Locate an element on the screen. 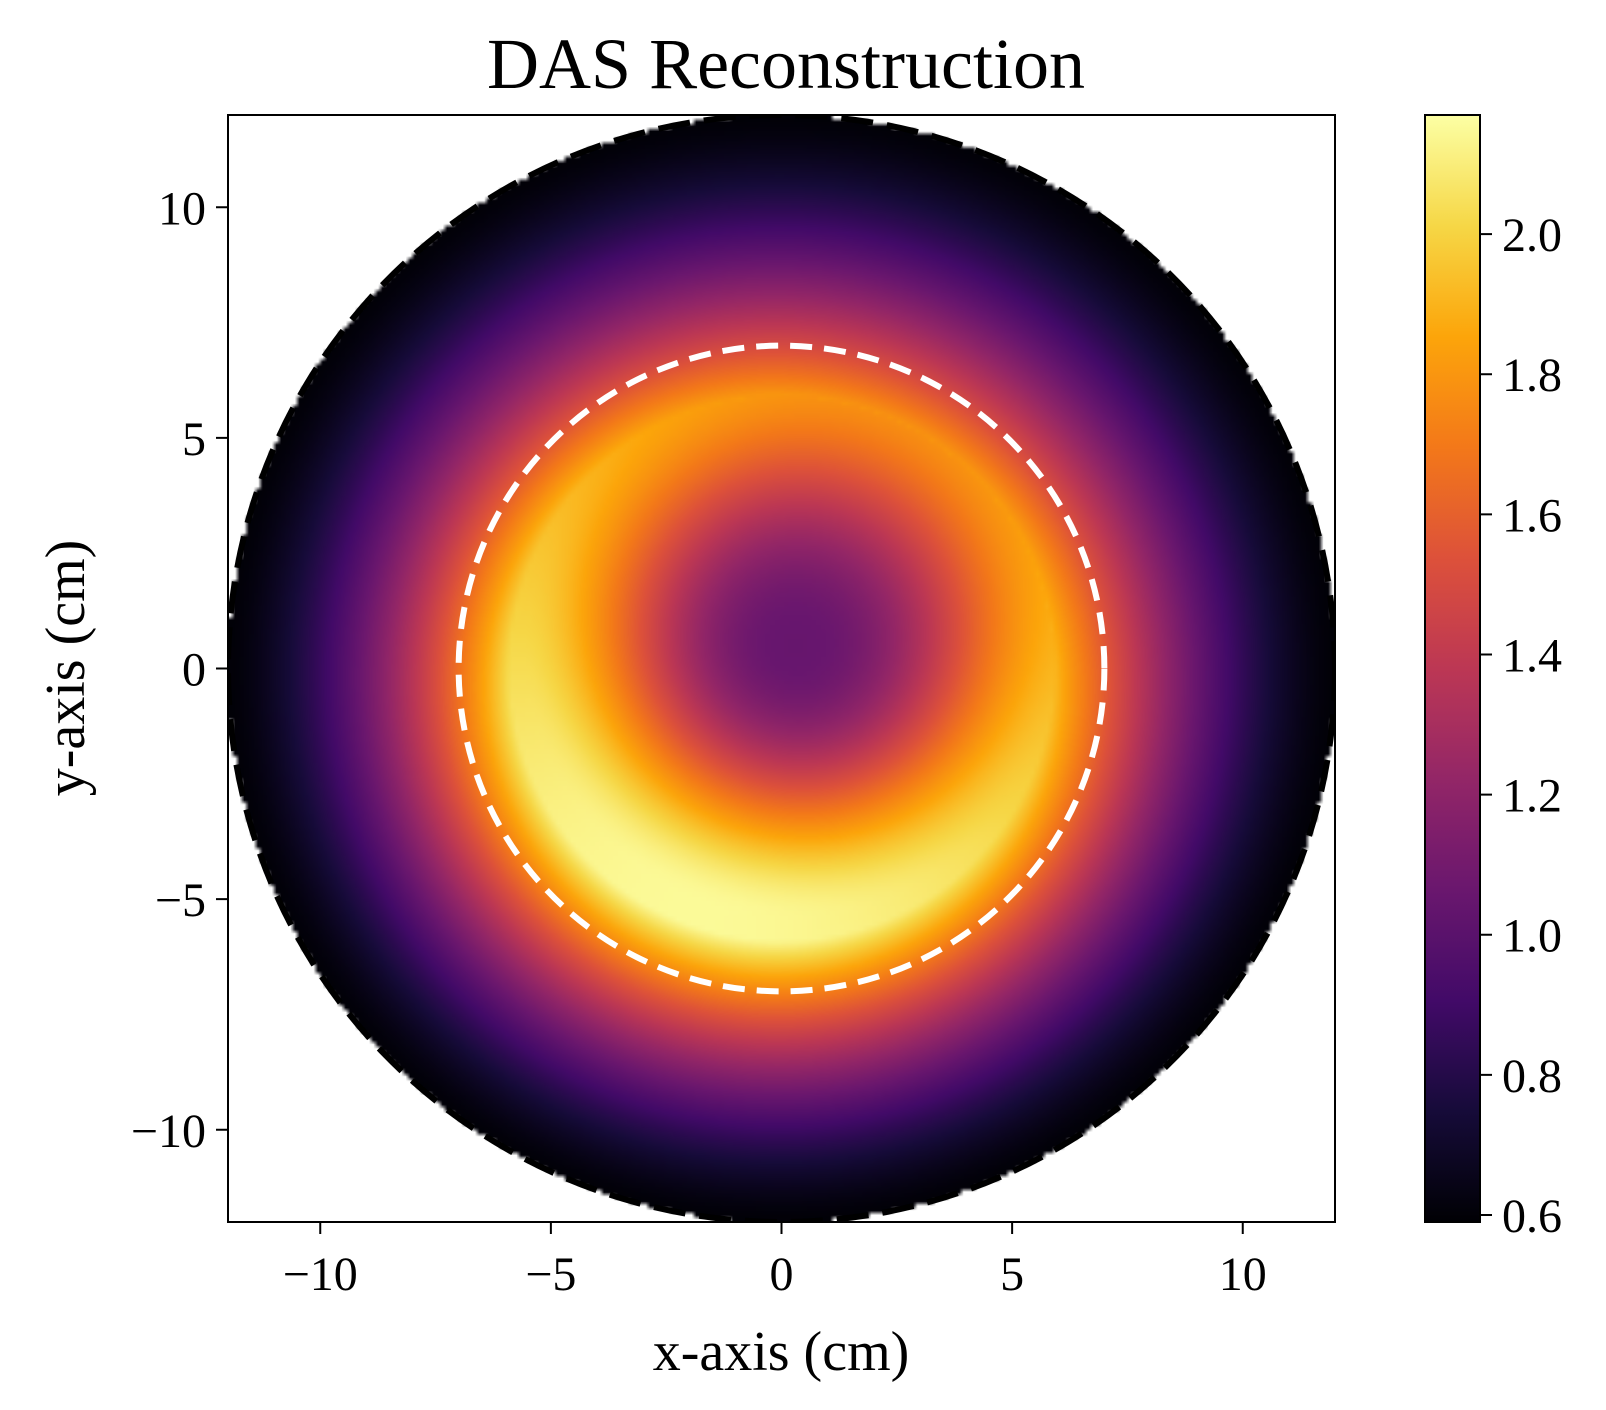 The width and height of the screenshot is (1606, 1410). x-tick-label: −5 is located at coordinates (550, 1274).